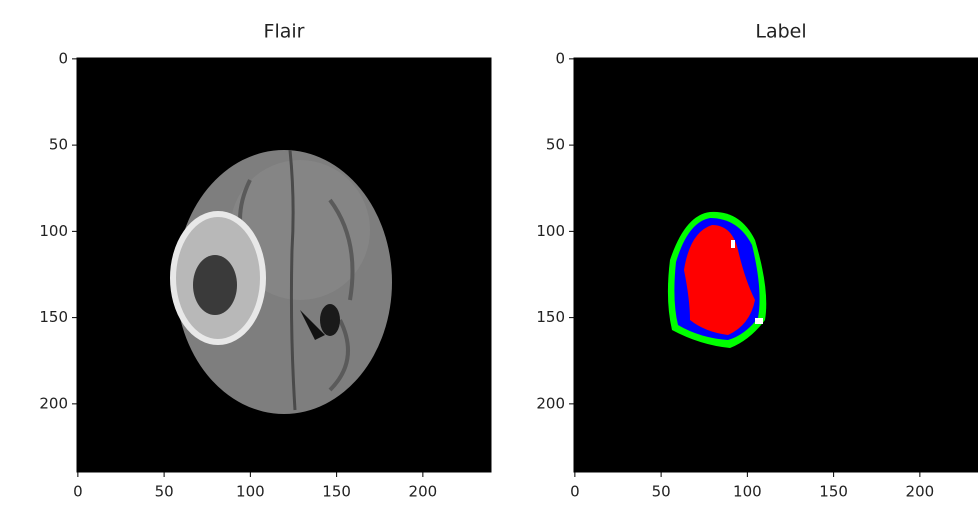 The image size is (978, 510). I want to click on chart-title: Label, so click(780, 32).